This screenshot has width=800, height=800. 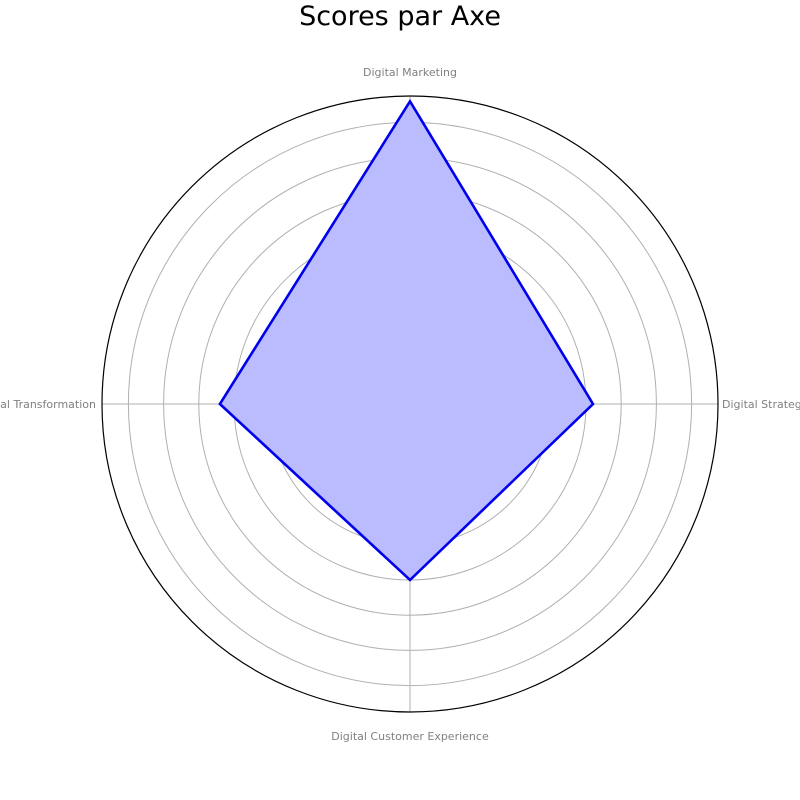 I want to click on axis-label: Digital Marketing, so click(x=410, y=72).